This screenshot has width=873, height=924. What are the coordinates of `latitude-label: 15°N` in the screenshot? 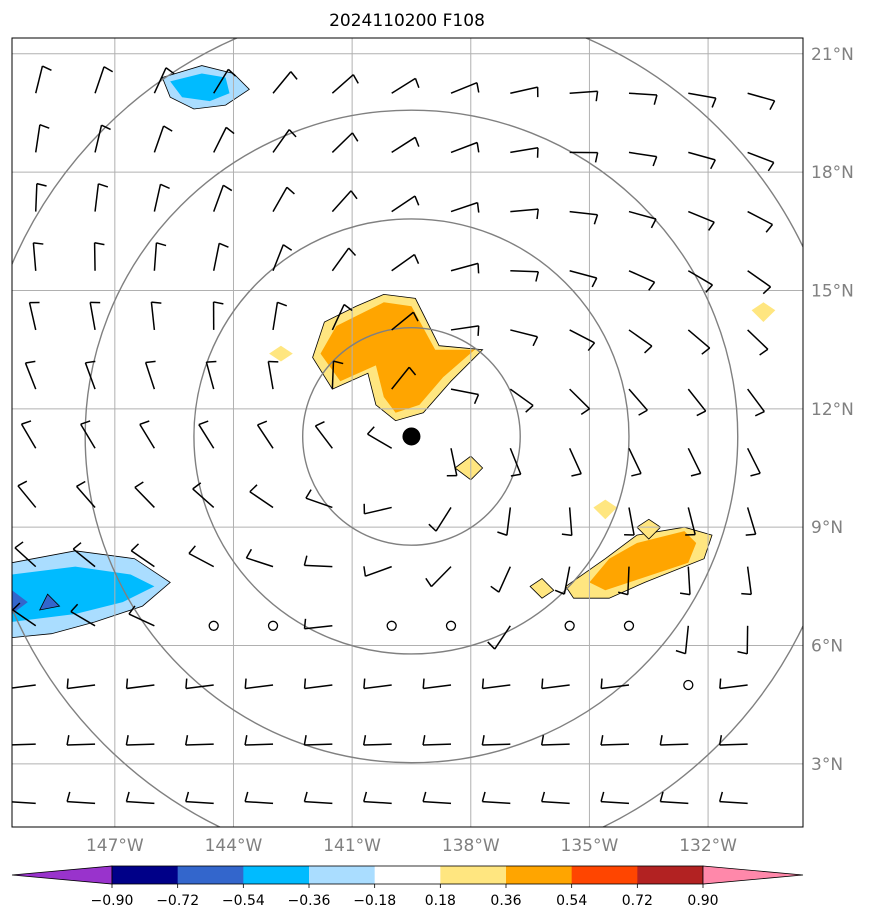 It's located at (832, 291).